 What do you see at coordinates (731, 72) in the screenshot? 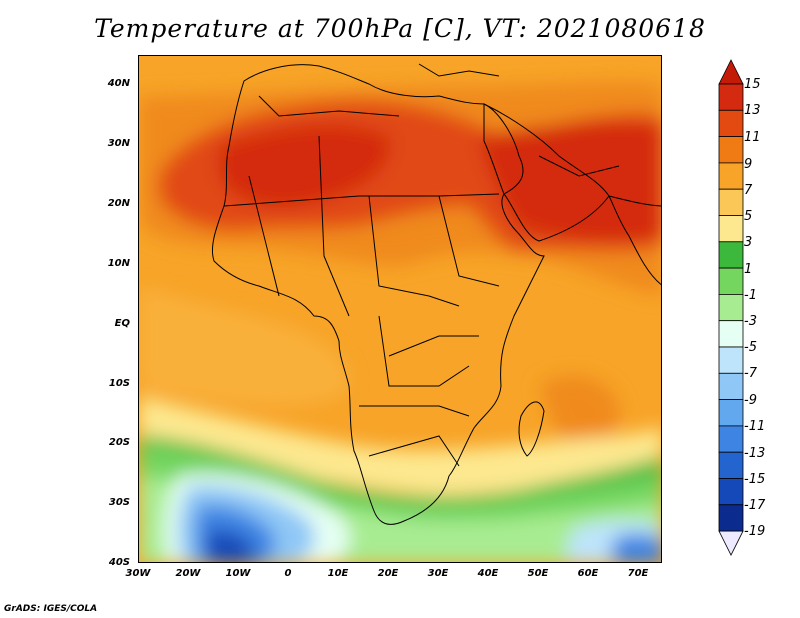
I see `colorbar-top-arrow` at bounding box center [731, 72].